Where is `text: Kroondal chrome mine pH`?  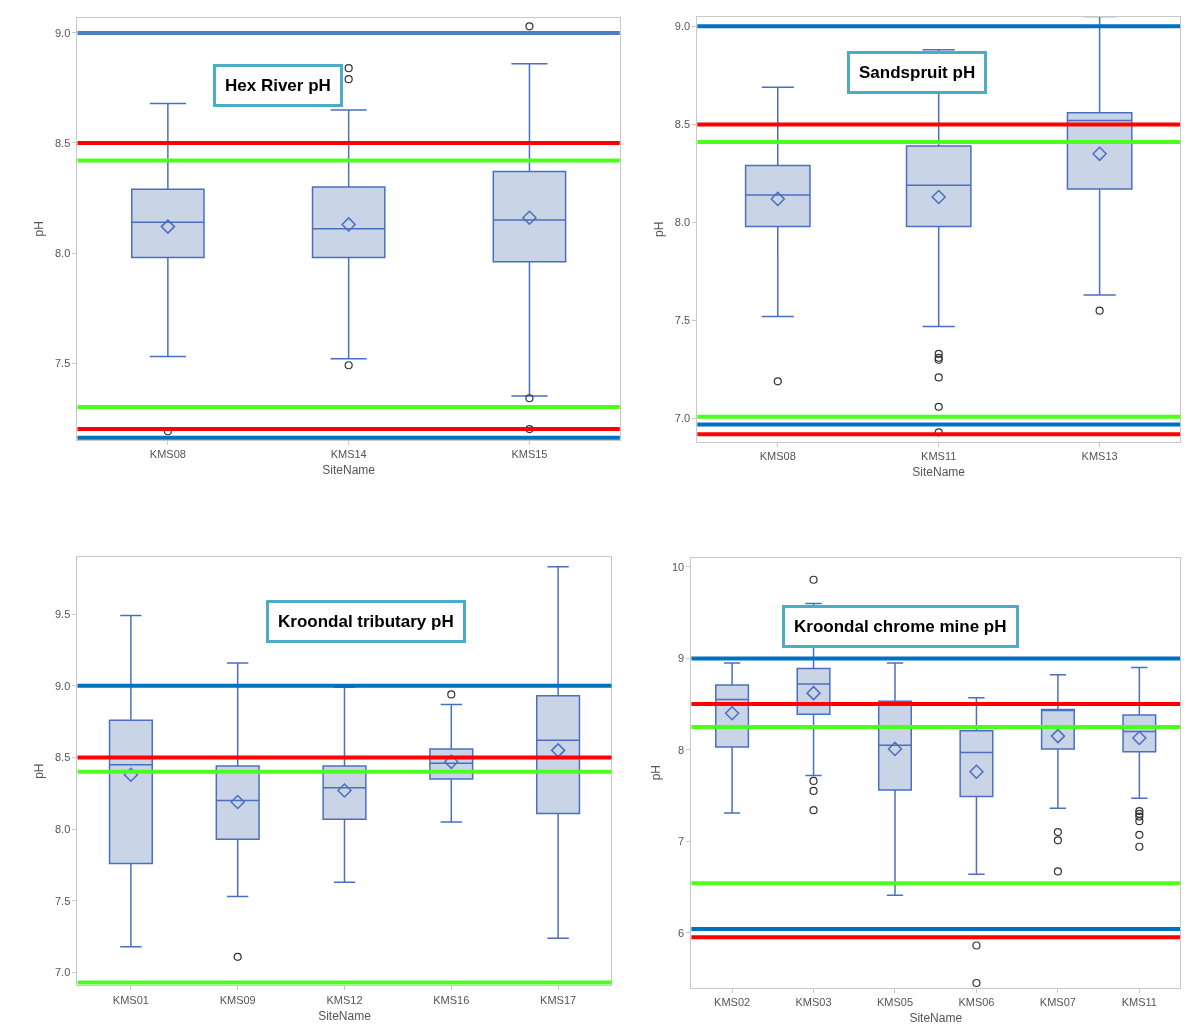
text: Kroondal chrome mine pH is located at coordinates (900, 626).